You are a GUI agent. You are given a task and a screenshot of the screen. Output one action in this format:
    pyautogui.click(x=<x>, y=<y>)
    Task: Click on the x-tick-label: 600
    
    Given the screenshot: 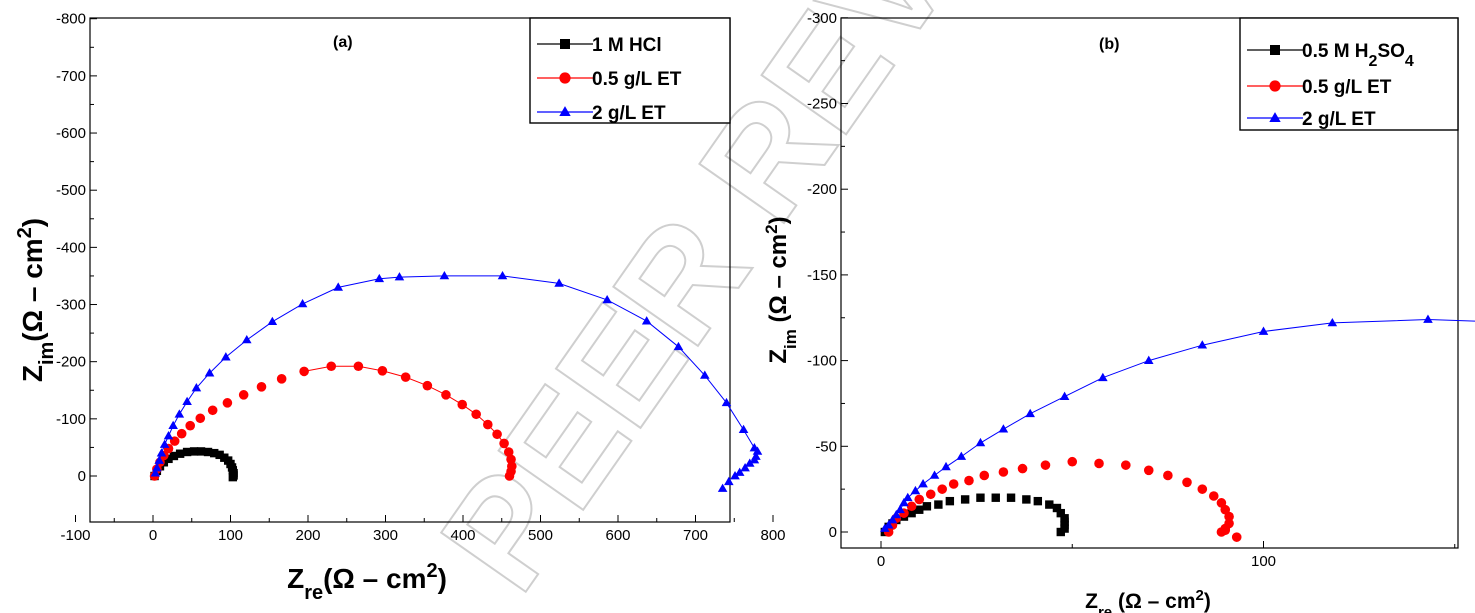 What is the action you would take?
    pyautogui.click(x=617, y=535)
    